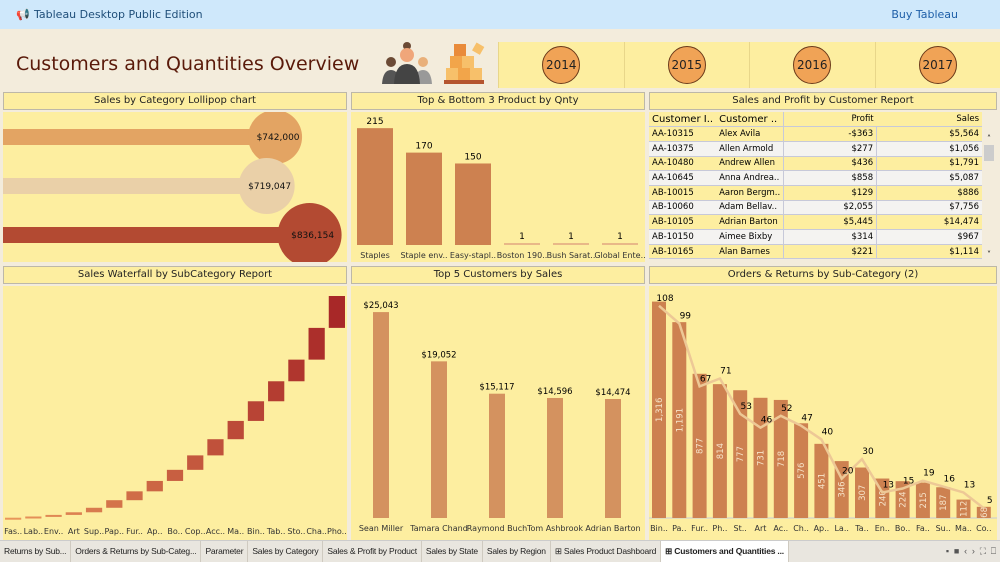 This screenshot has height=562, width=1000. I want to click on year-button-2014: 2014, so click(561, 65).